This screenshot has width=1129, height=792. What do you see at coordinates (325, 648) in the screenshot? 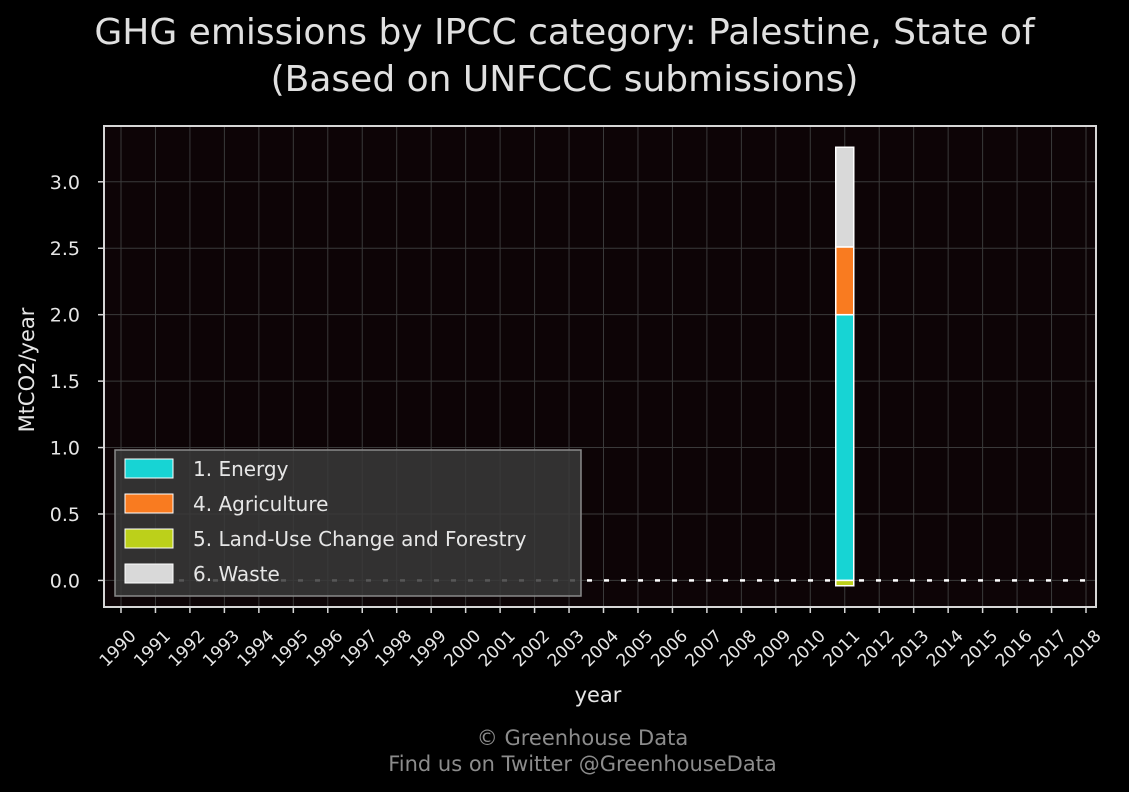
I see `x-tick-label: 1996` at bounding box center [325, 648].